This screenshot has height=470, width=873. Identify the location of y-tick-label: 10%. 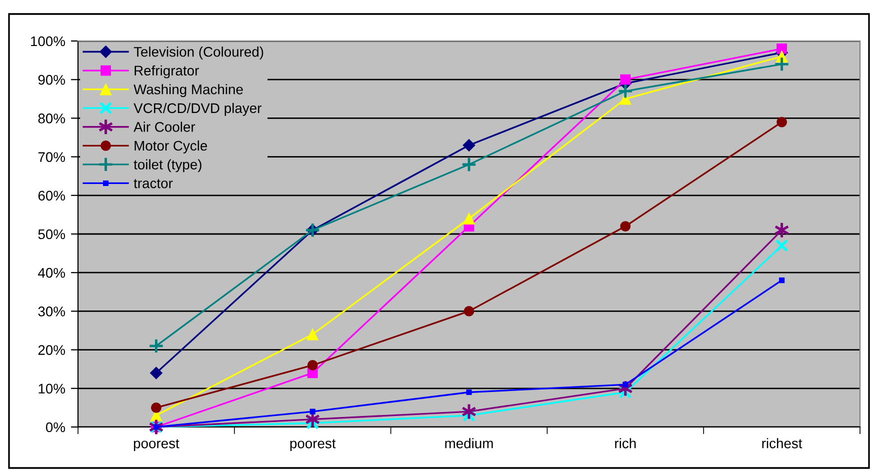
(52, 389).